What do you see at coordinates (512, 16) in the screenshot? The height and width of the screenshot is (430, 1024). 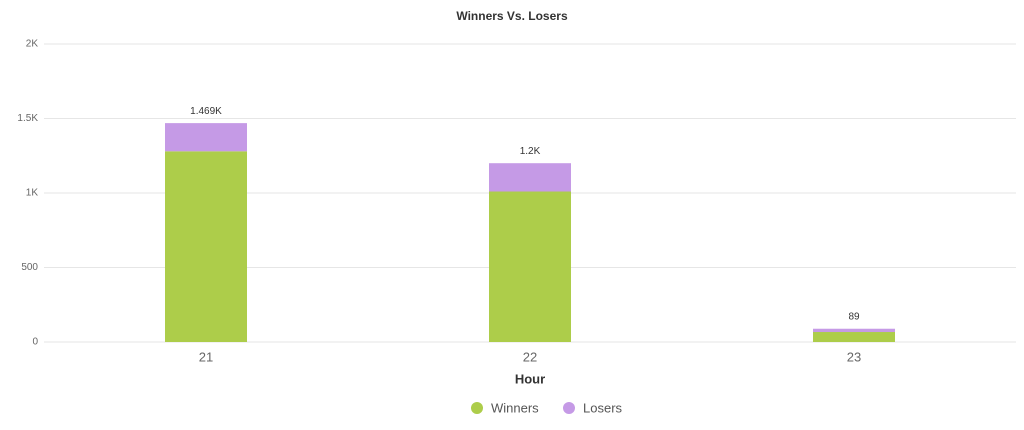 I see `chart-title: Winners Vs. Losers` at bounding box center [512, 16].